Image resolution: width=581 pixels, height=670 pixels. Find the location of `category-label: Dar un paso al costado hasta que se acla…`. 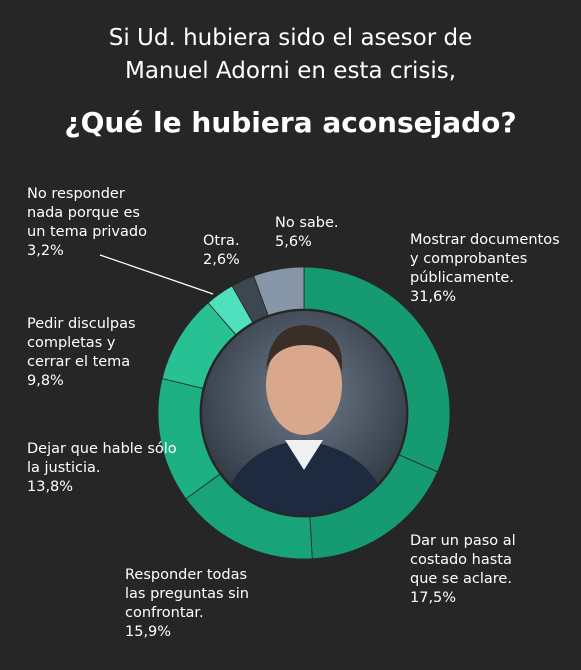

category-label: Dar un paso al costado hasta que se acla… is located at coordinates (463, 560).